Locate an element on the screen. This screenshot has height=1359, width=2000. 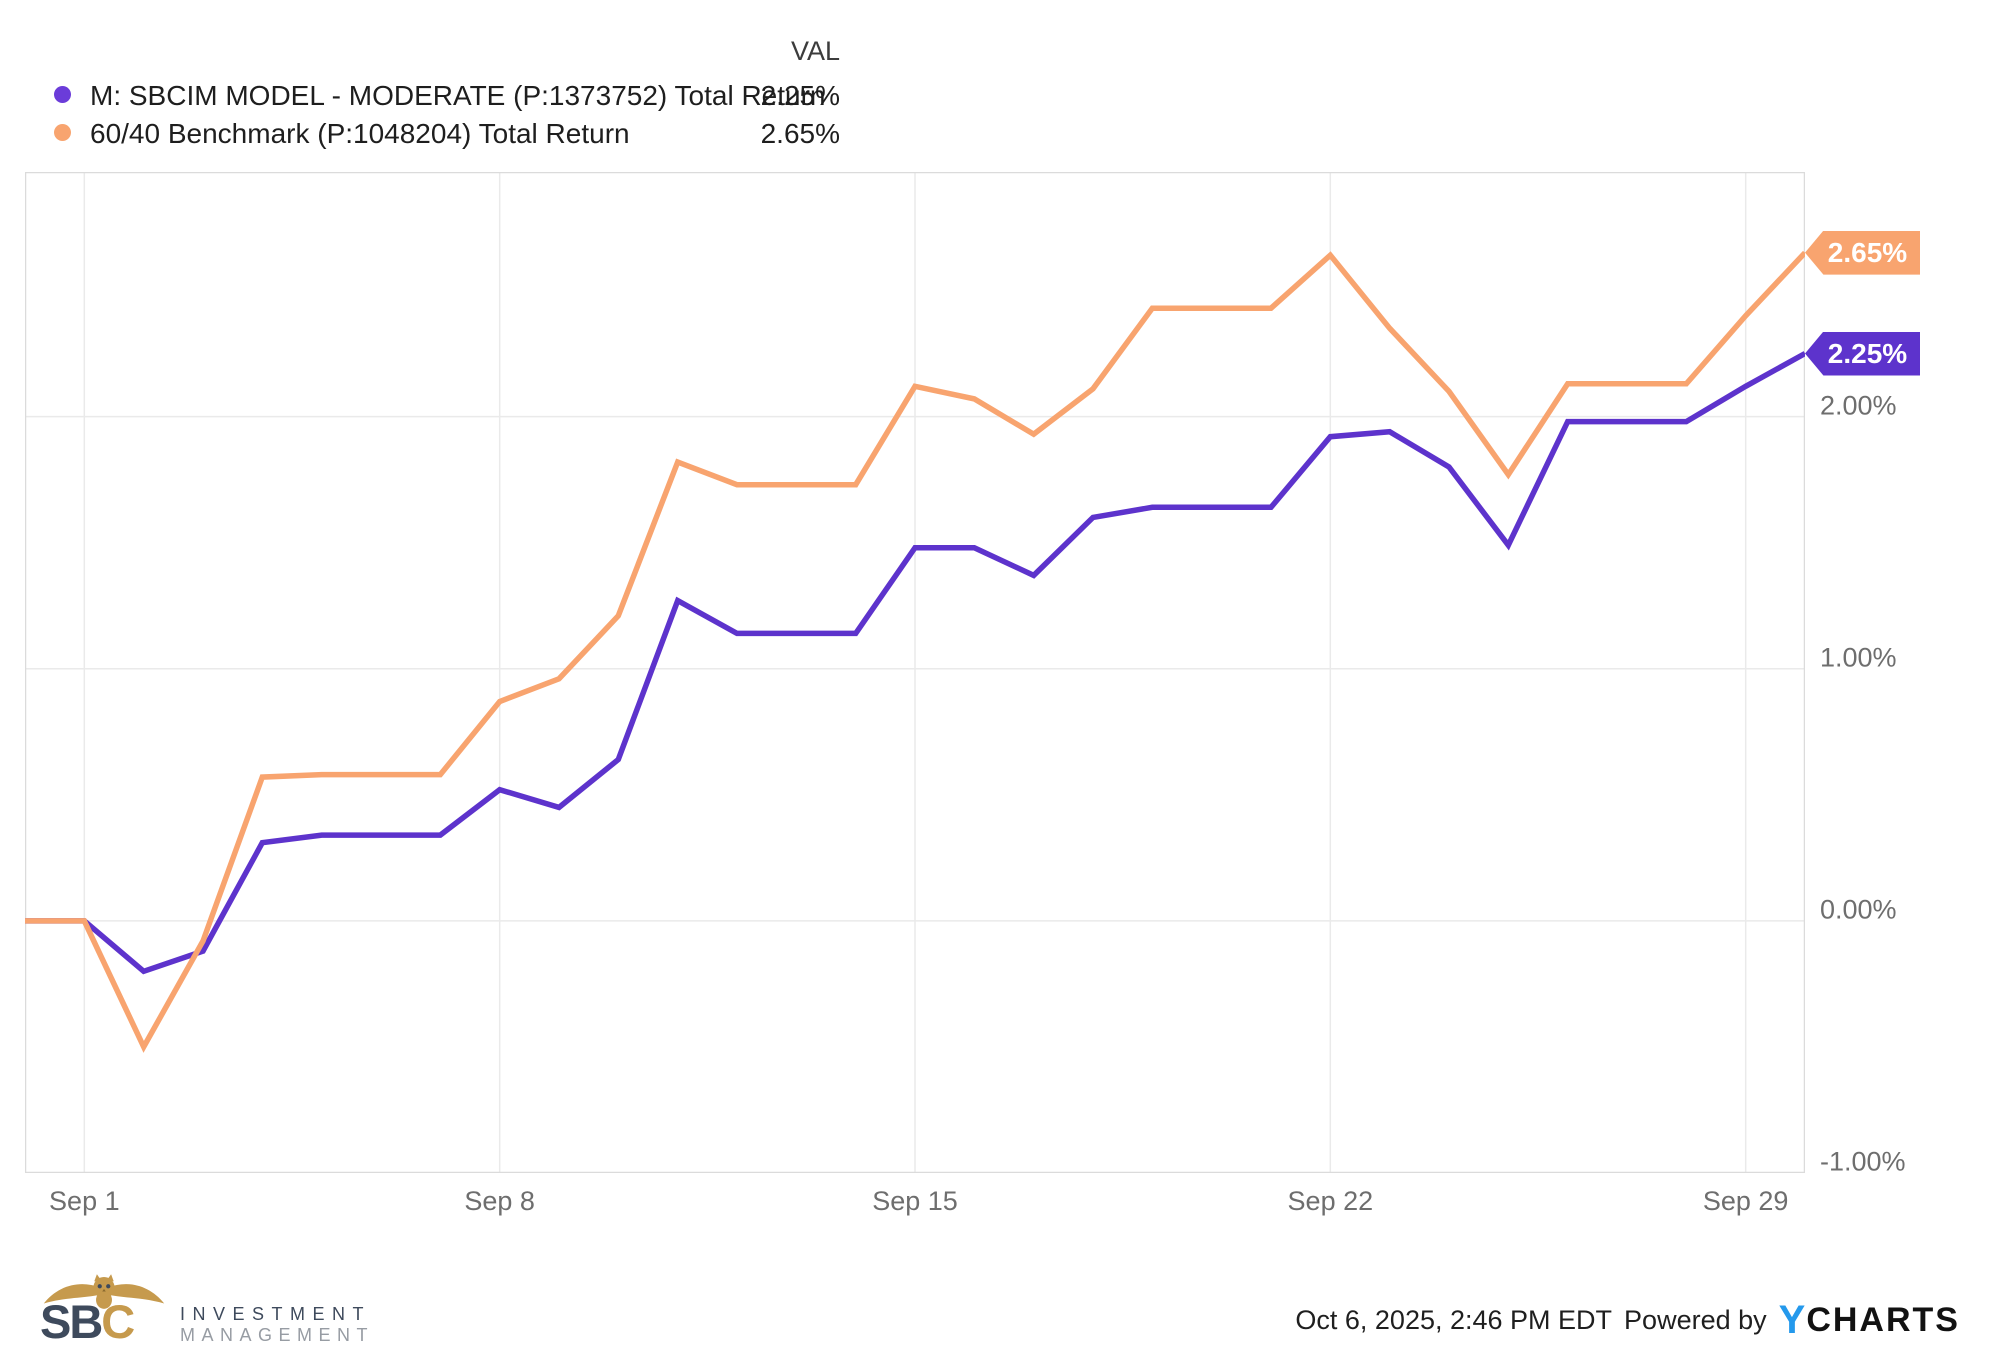
legend-series-label: 60/40 Benchmark (P:1048204) Total Return is located at coordinates (360, 133).